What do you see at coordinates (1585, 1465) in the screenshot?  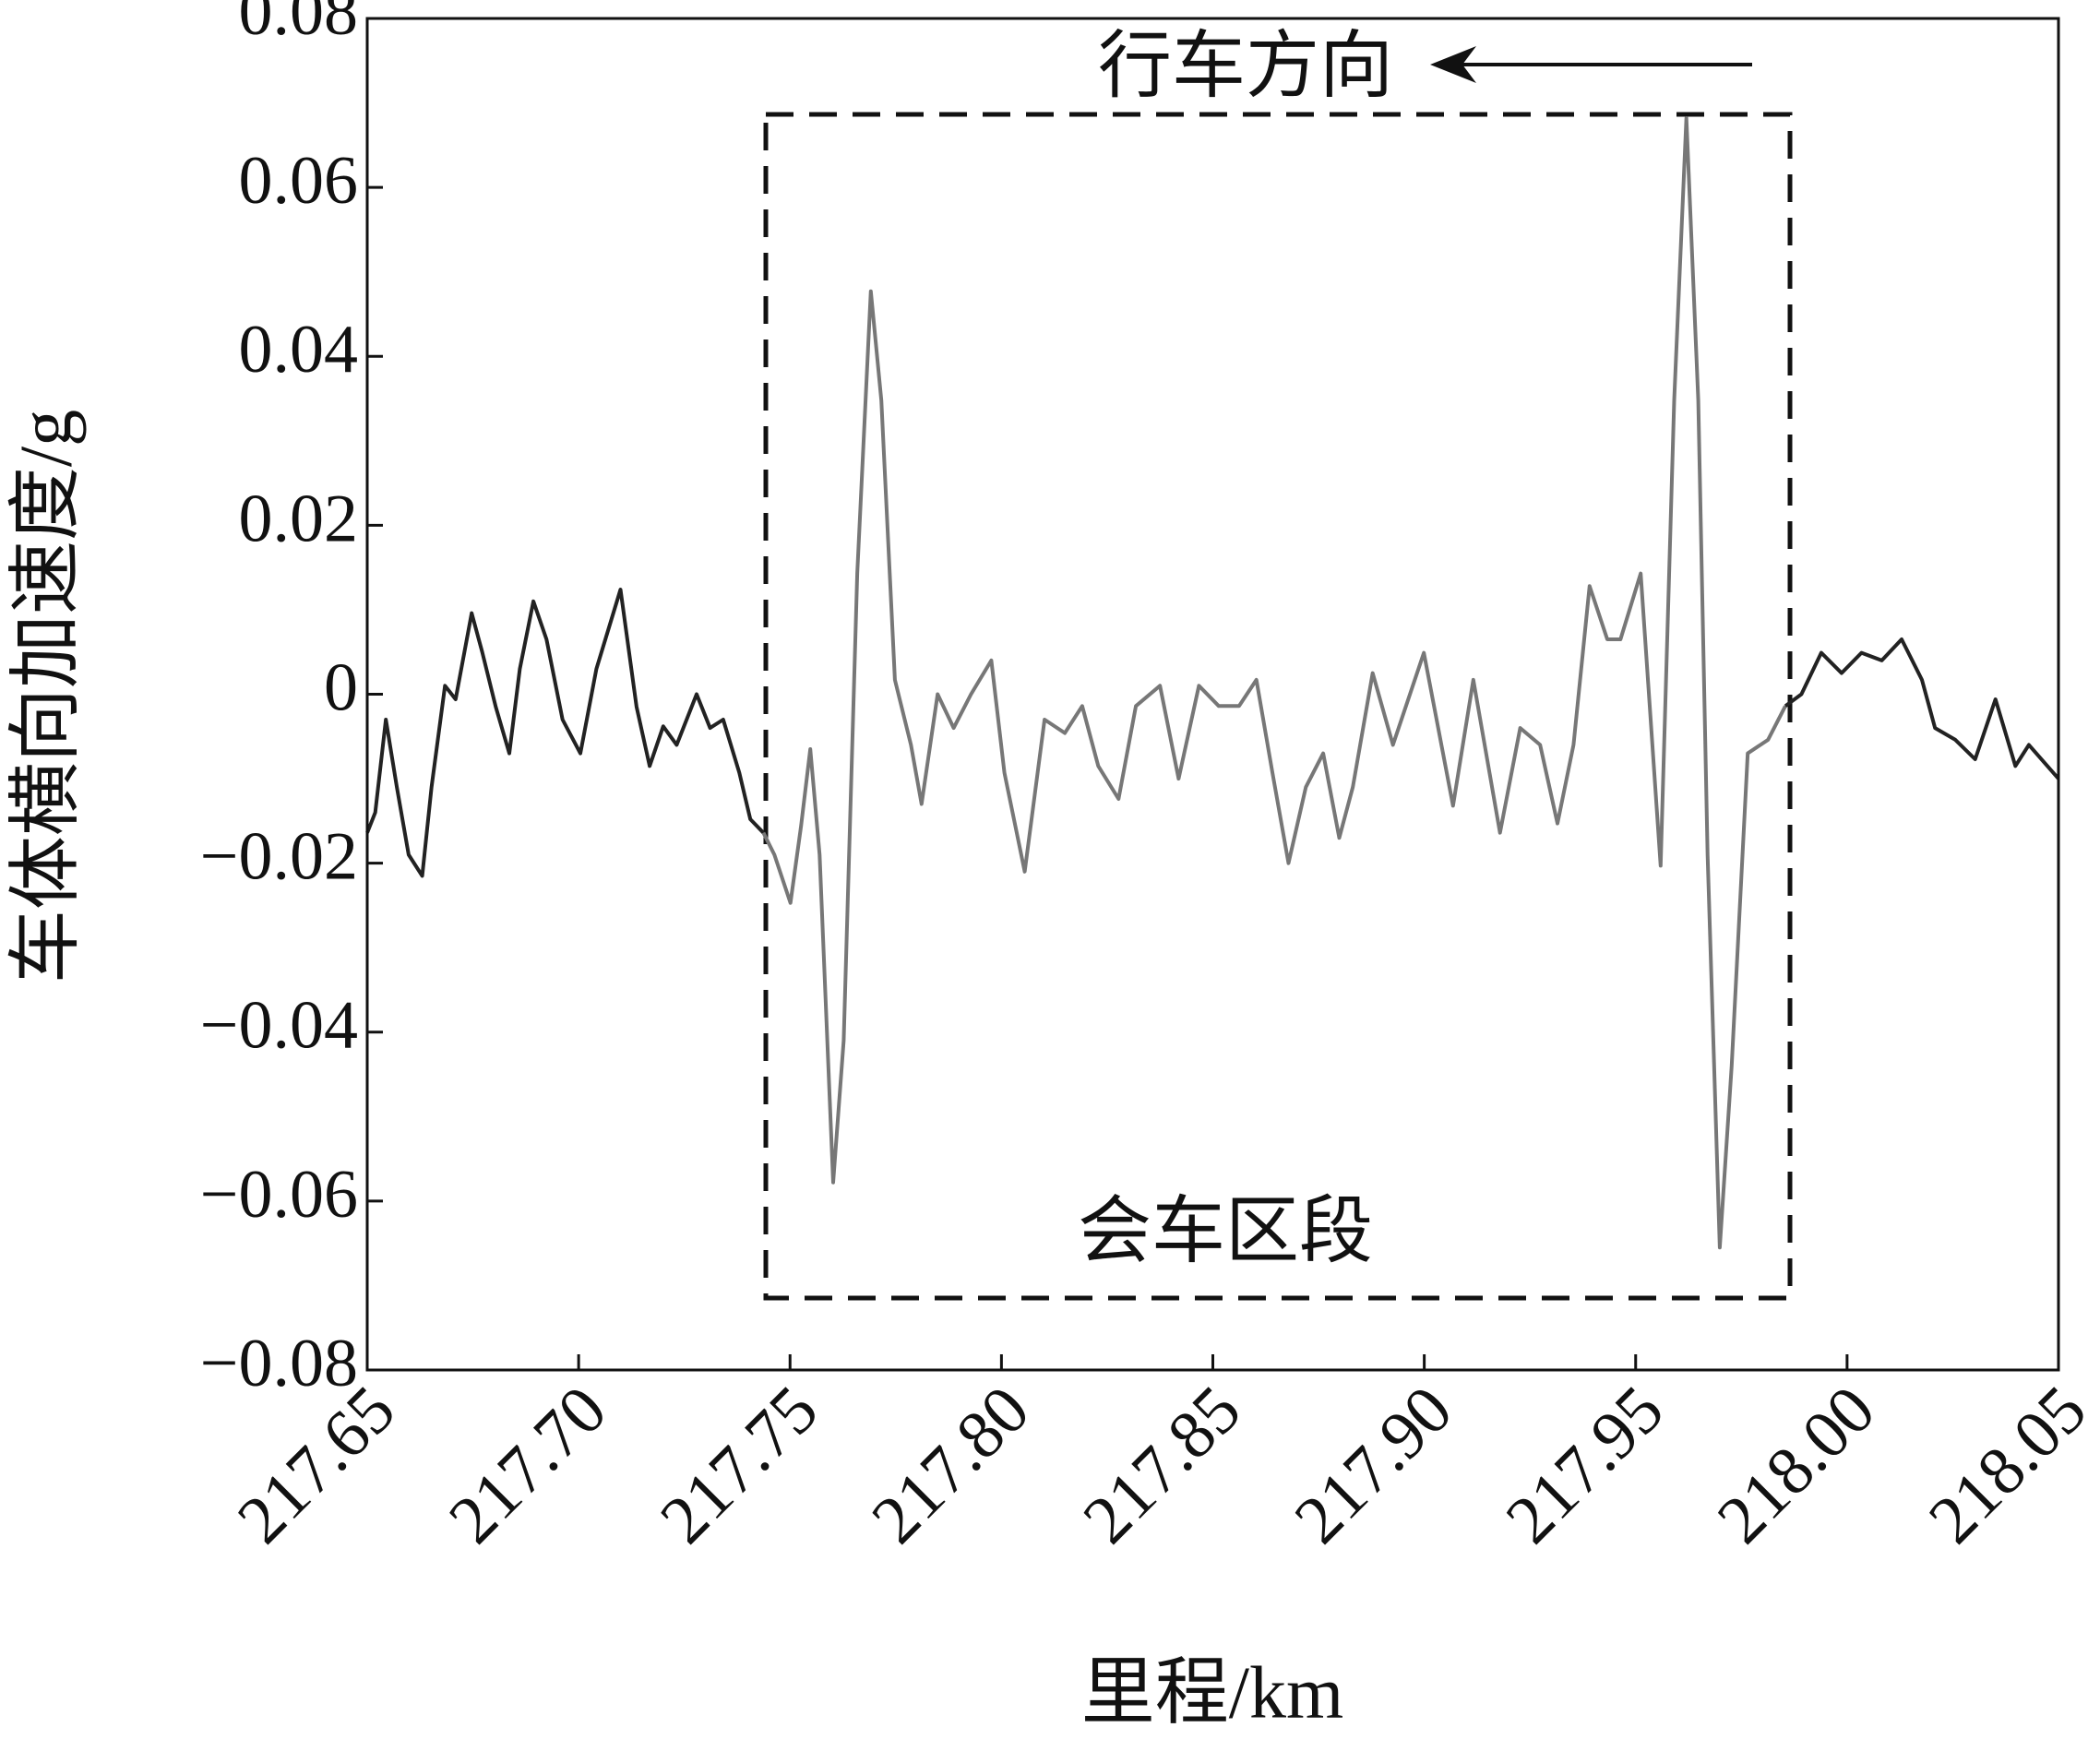 I see `x-tick-label: 217.95` at bounding box center [1585, 1465].